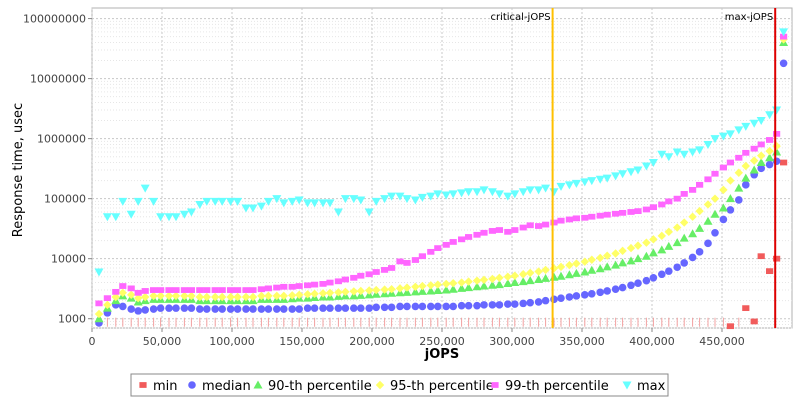 The height and width of the screenshot is (400, 800). Describe the element at coordinates (520, 17) in the screenshot. I see `marker-label: critical-jOPS` at that location.